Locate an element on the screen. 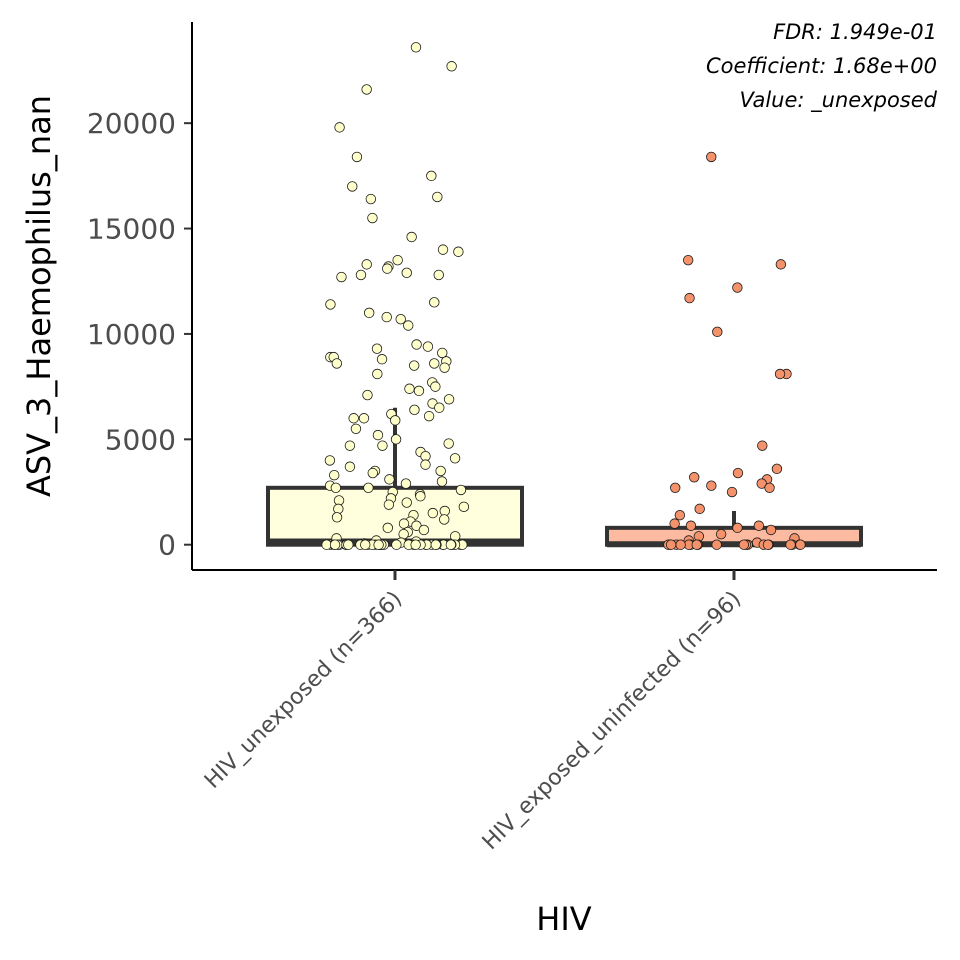 The image size is (960, 960). y-tick-label: 15000 is located at coordinates (131, 229).